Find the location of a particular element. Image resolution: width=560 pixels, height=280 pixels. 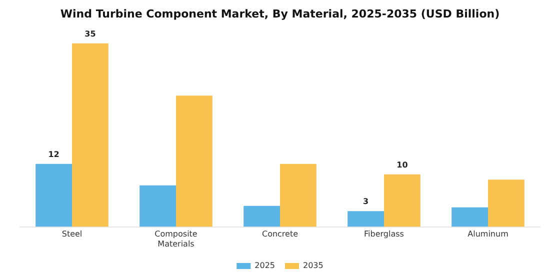

x-tick-label: Concrete is located at coordinates (280, 234).